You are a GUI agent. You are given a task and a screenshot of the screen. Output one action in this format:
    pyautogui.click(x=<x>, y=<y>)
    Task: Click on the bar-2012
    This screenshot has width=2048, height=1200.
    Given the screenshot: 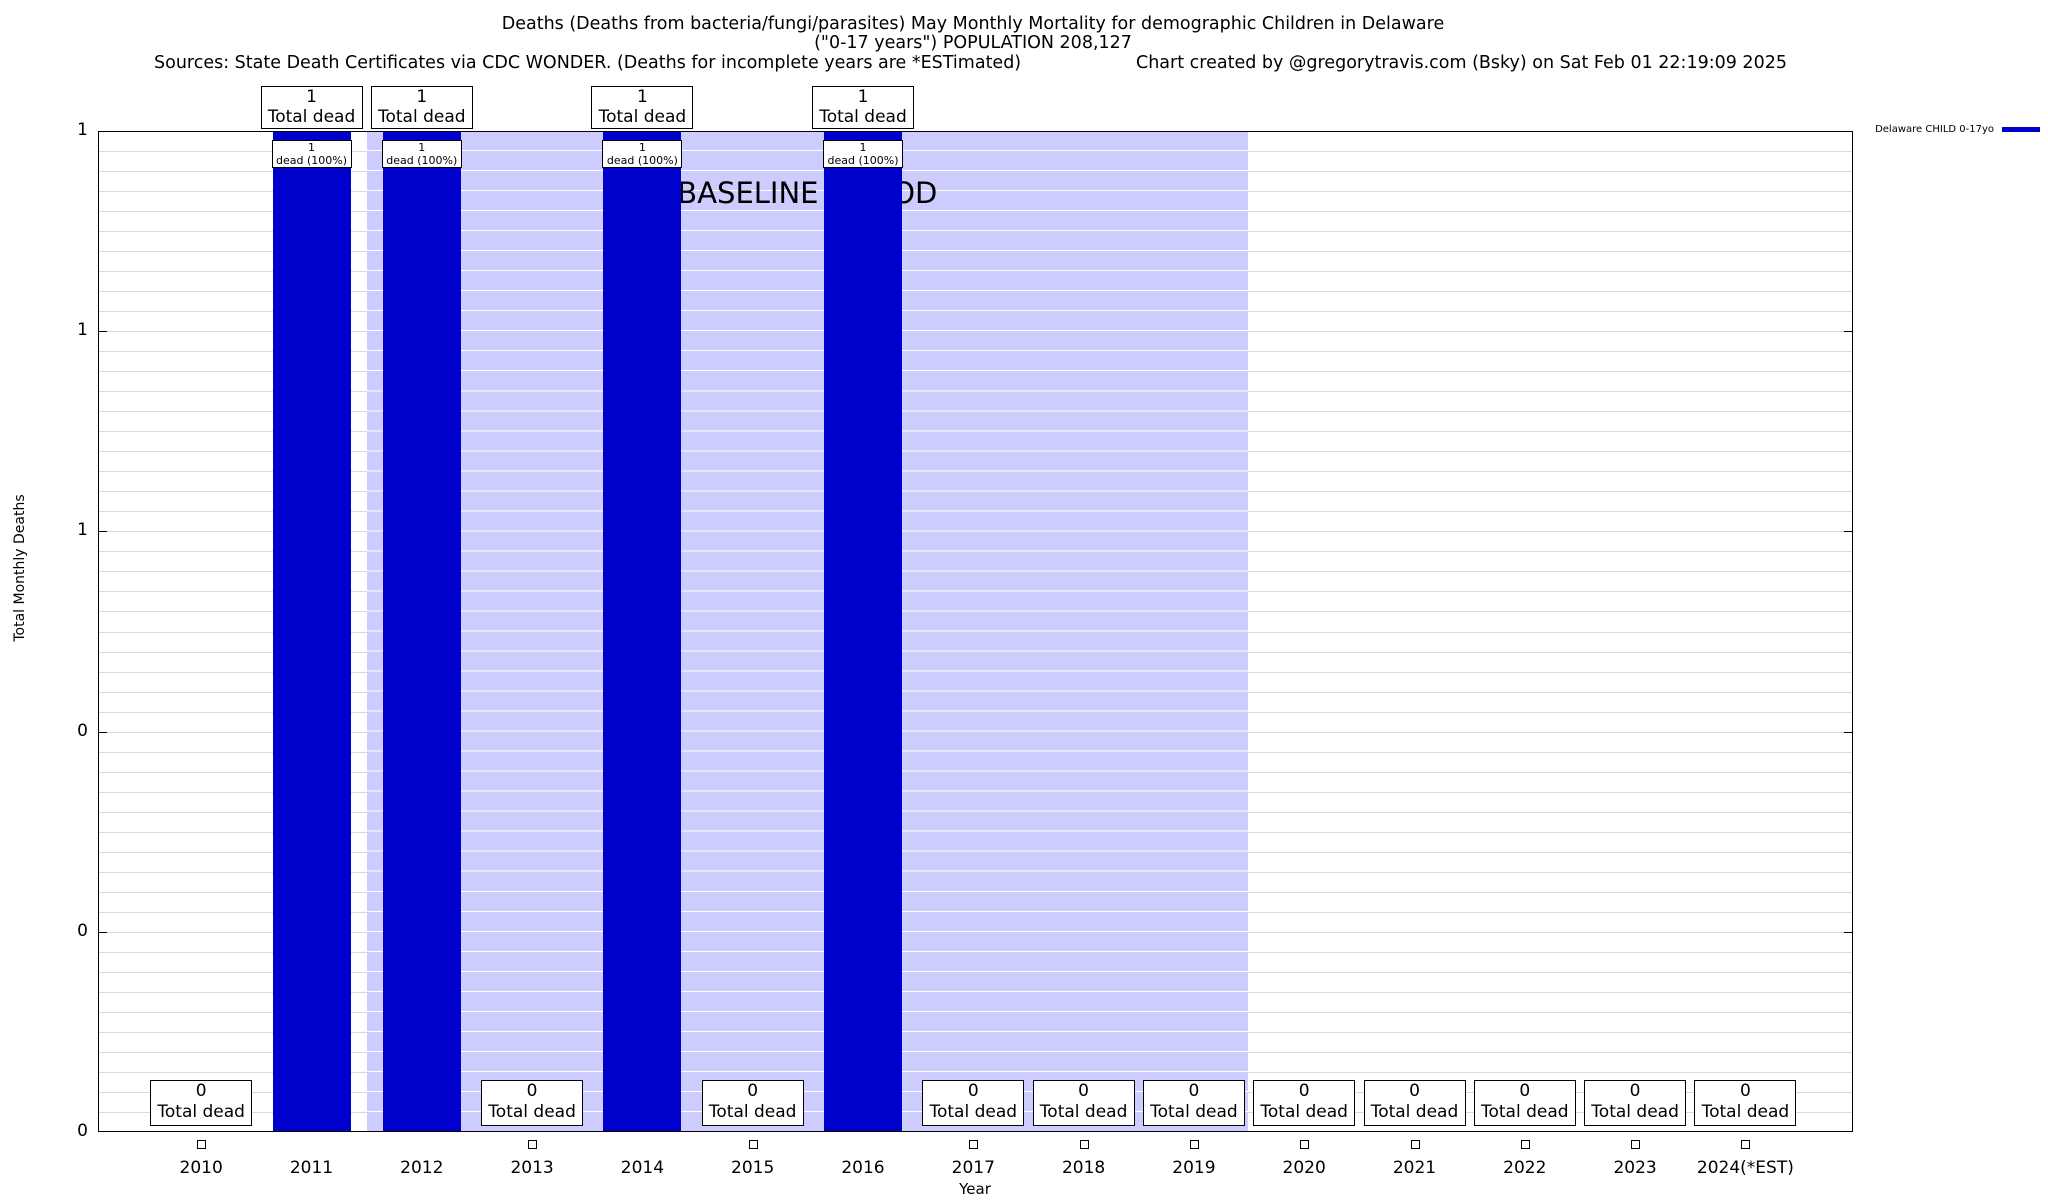 What is the action you would take?
    pyautogui.click(x=421, y=631)
    